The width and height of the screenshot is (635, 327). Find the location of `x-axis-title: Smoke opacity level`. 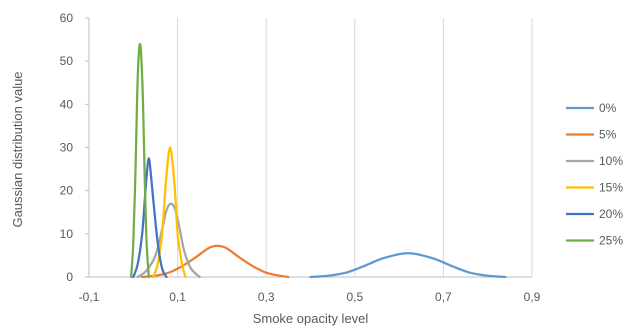

x-axis-title: Smoke opacity level is located at coordinates (311, 318).